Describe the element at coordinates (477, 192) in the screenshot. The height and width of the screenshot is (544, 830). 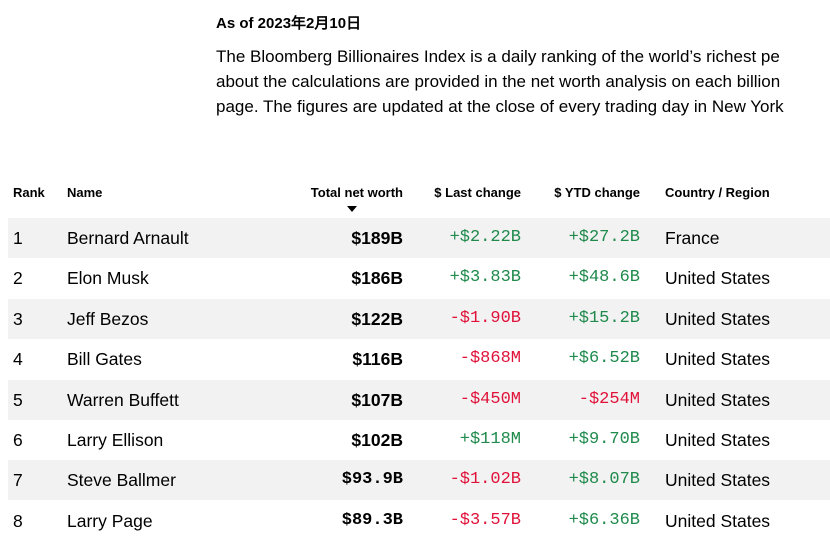
I see `column-header: $ Last change` at that location.